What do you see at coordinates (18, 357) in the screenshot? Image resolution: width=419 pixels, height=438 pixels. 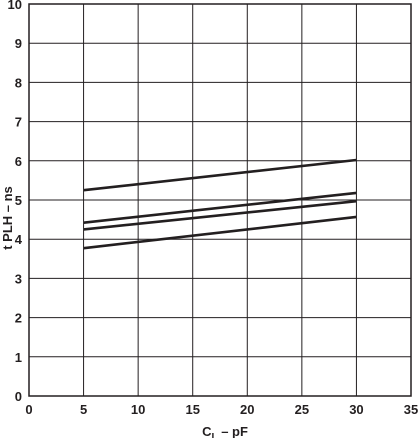 I see `y-tick-label: 1` at bounding box center [18, 357].